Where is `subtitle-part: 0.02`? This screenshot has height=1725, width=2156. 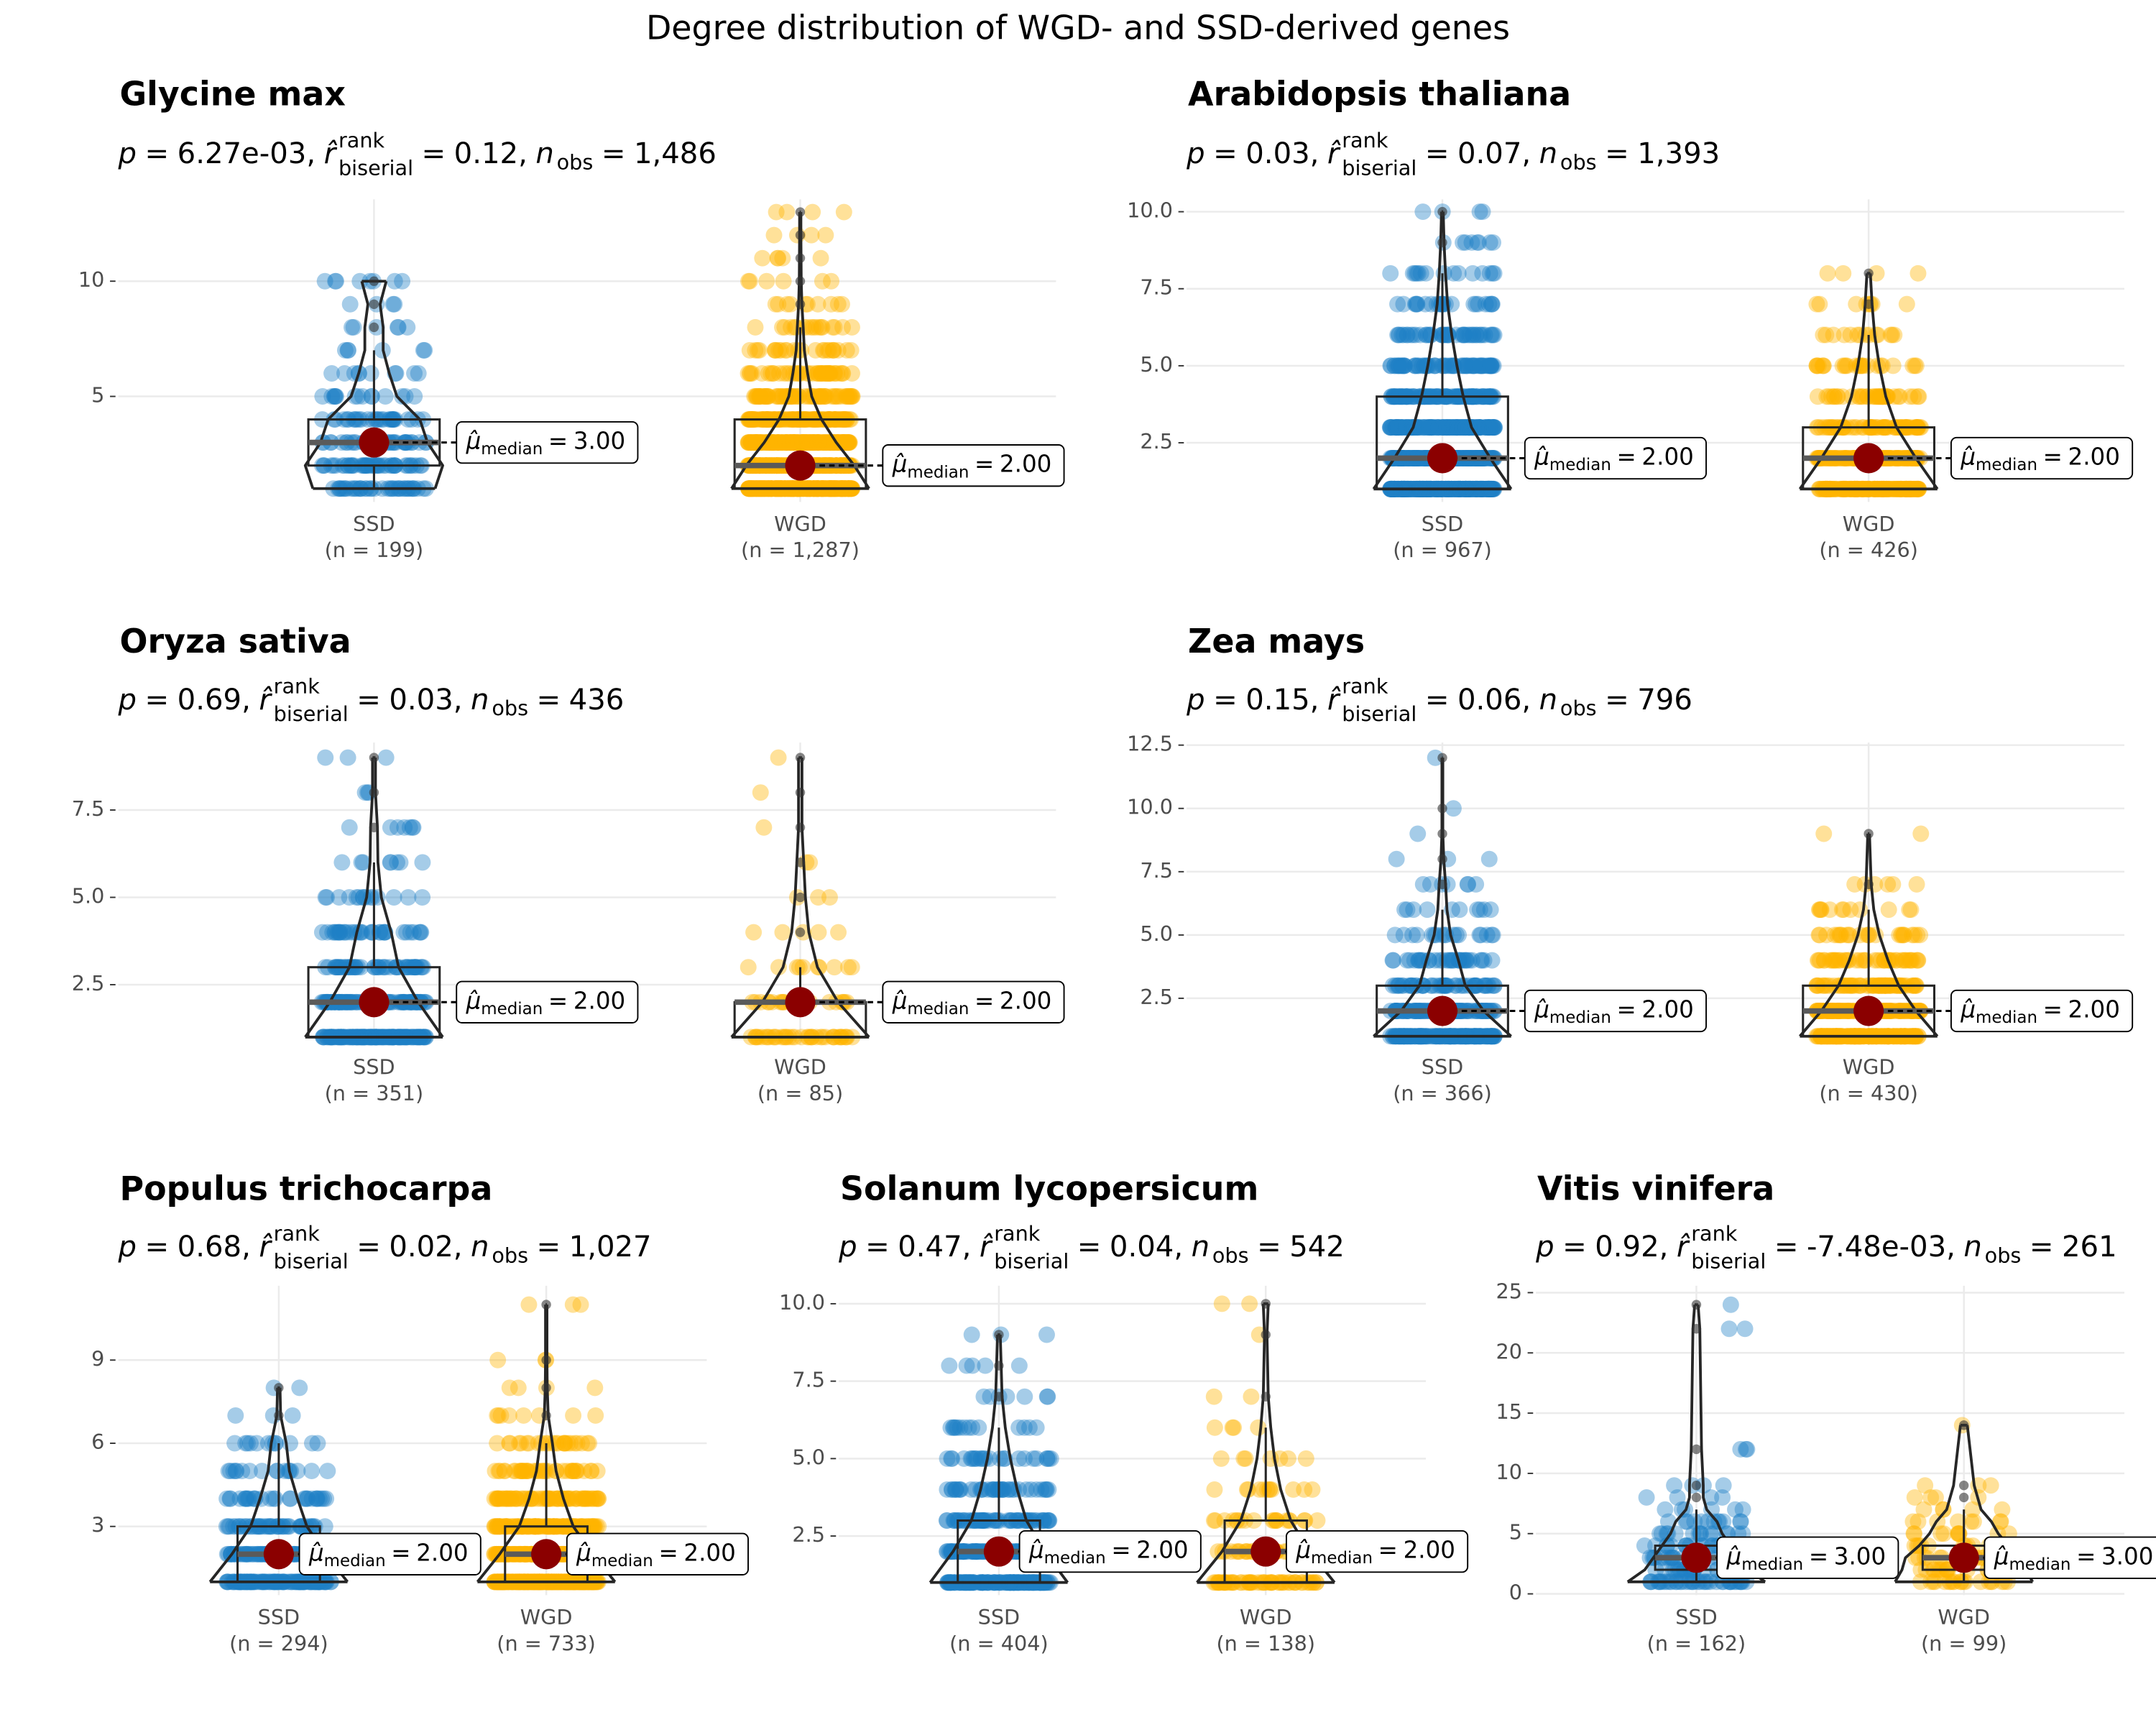
subtitle-part: 0.02 is located at coordinates (421, 1247).